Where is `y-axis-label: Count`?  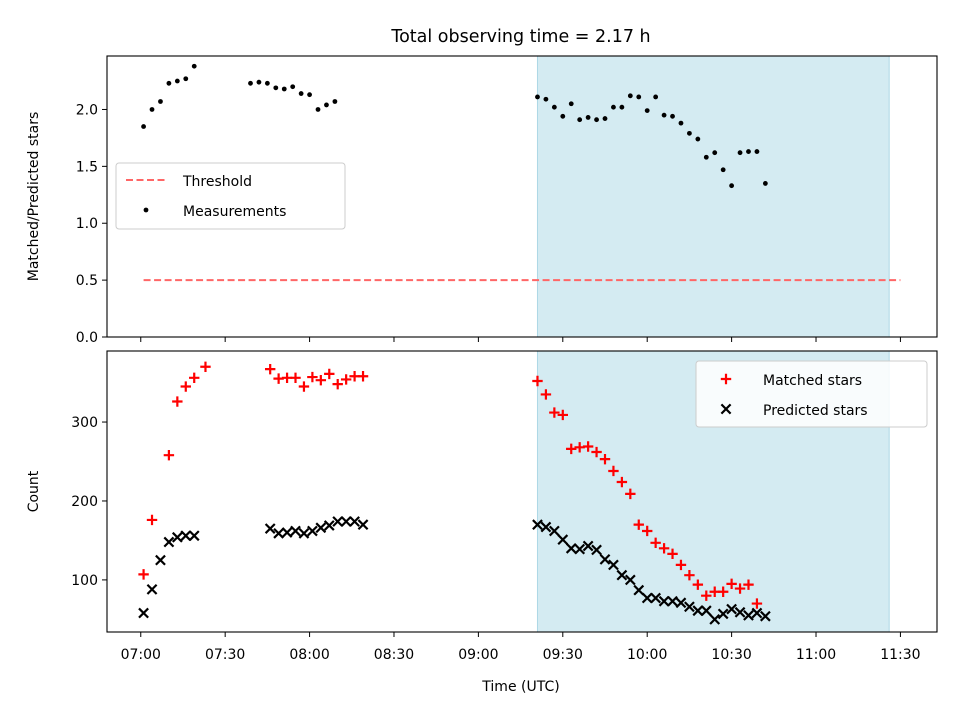
y-axis-label: Count is located at coordinates (34, 491).